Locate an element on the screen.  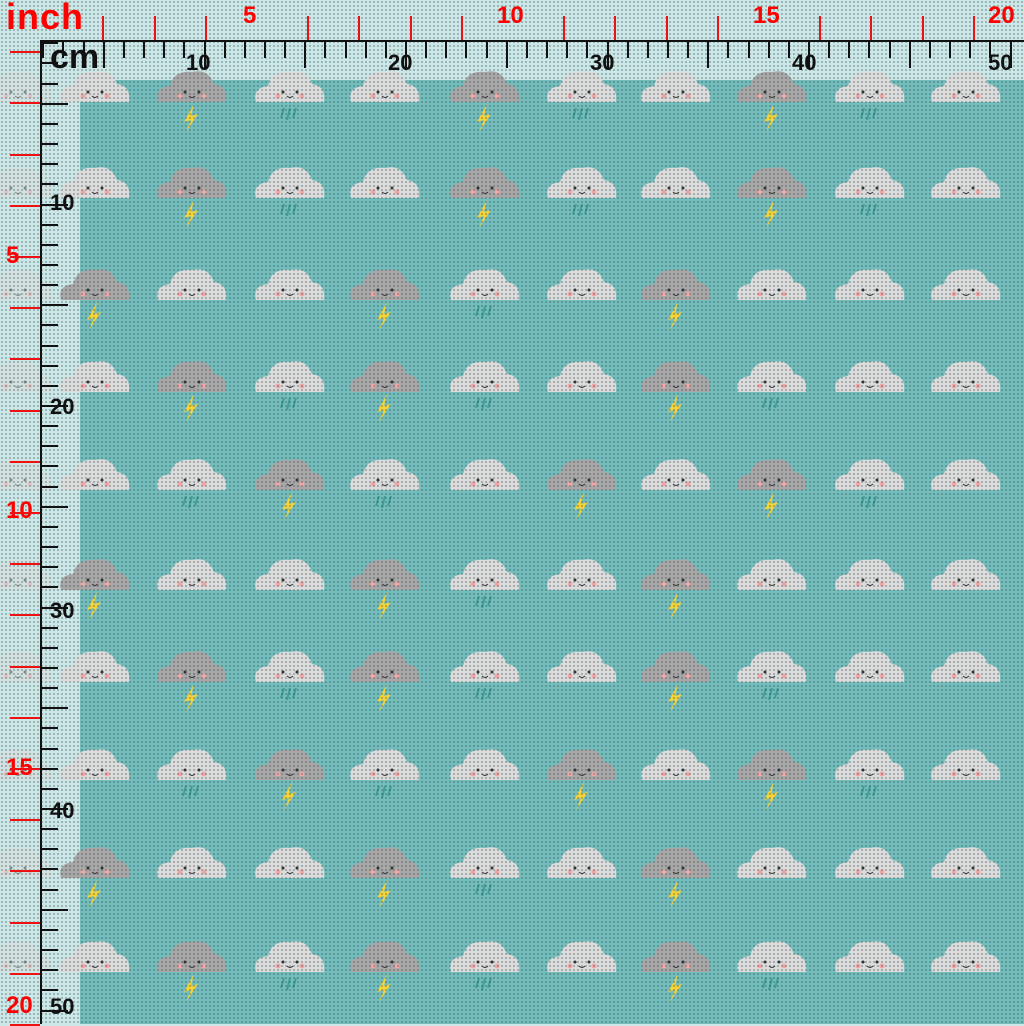
inch-label-left: 20 is located at coordinates (19, 1005).